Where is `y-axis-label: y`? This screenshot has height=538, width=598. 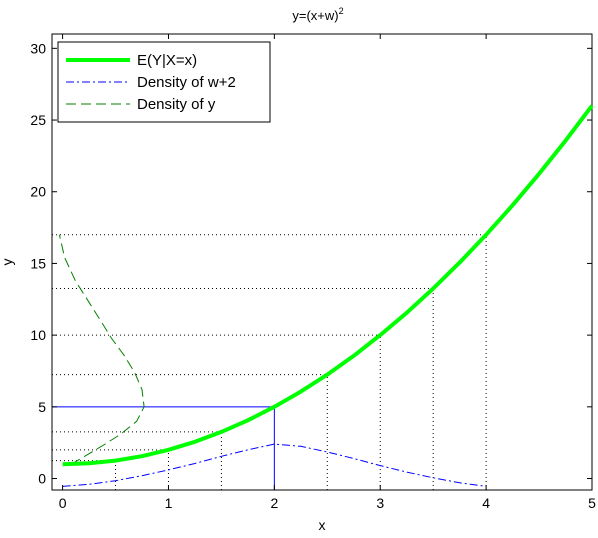 y-axis-label: y is located at coordinates (7, 262).